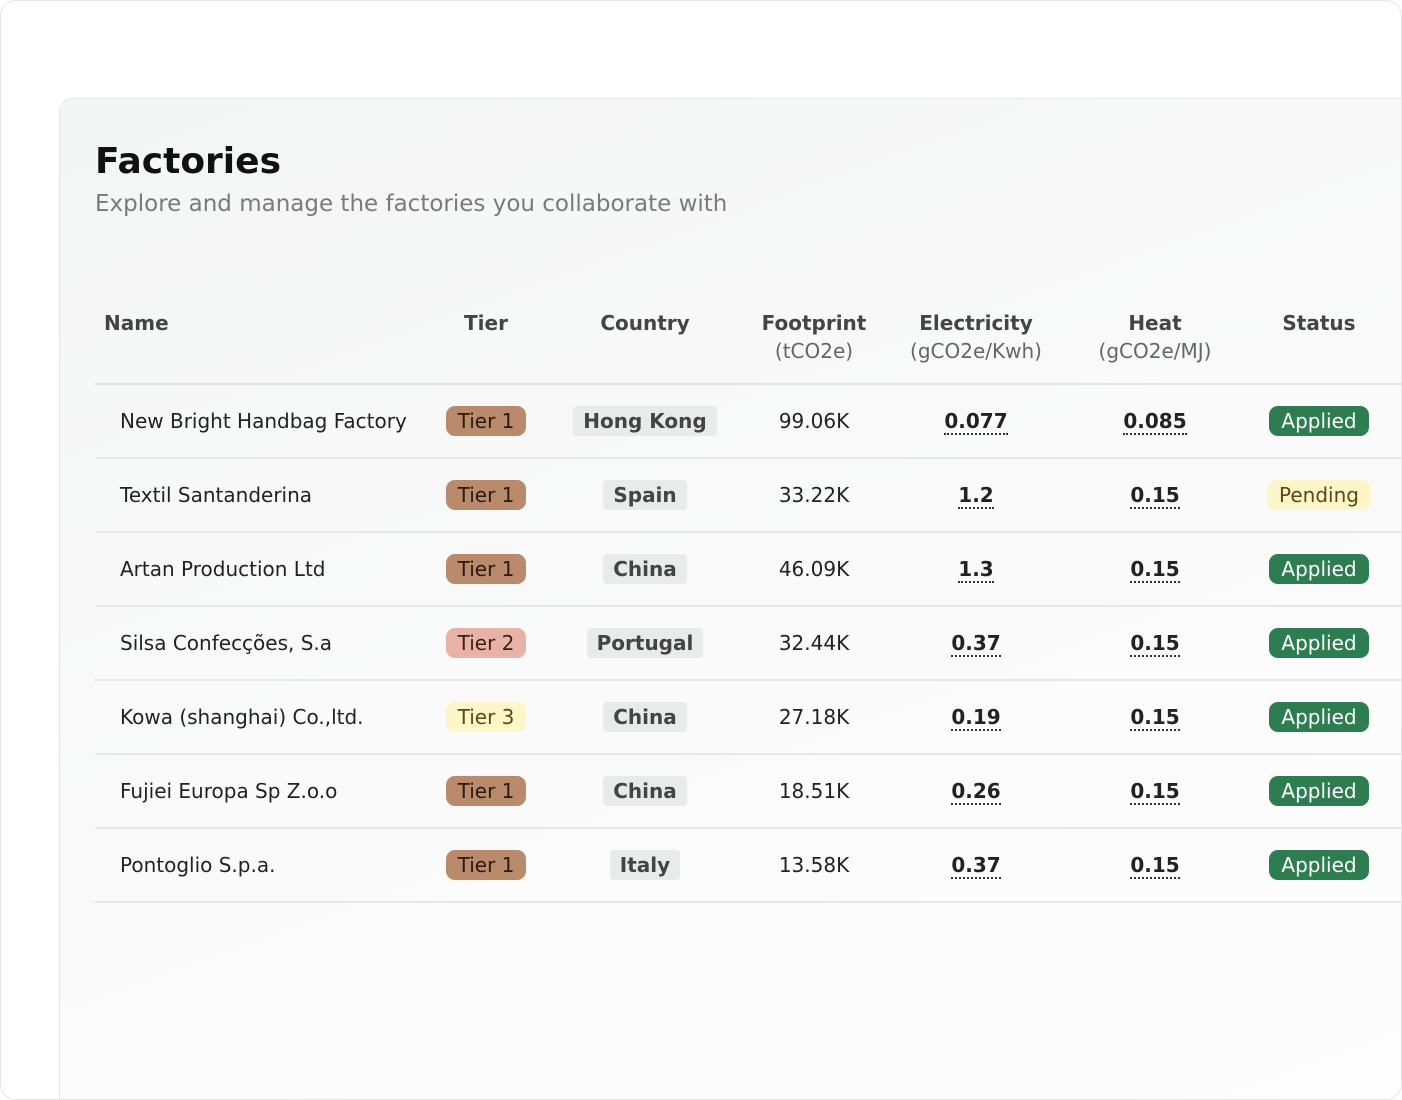 This screenshot has height=1100, width=1402. I want to click on table-cell: Hong Kong, so click(645, 421).